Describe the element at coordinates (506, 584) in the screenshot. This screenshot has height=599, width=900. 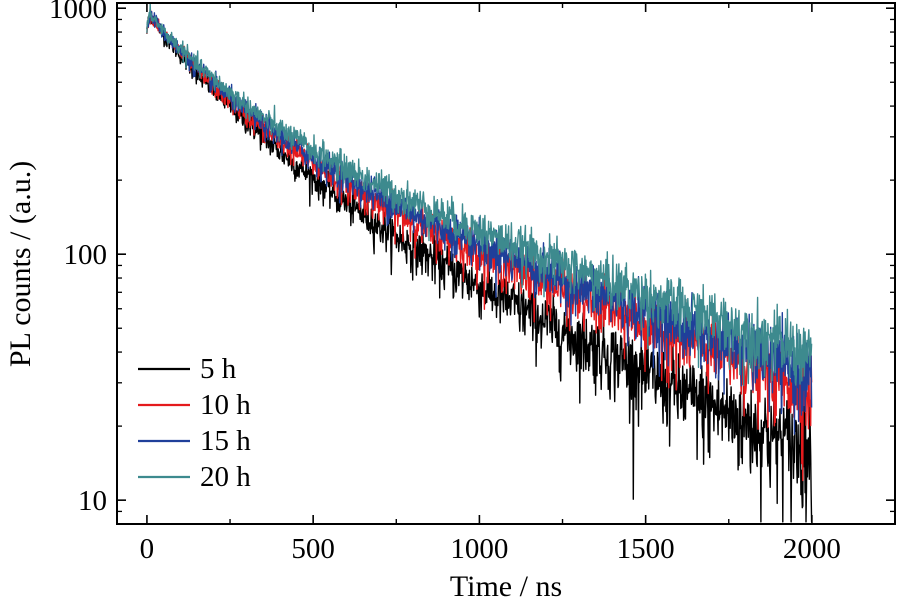
I see `x-axis-title: Time / ns` at that location.